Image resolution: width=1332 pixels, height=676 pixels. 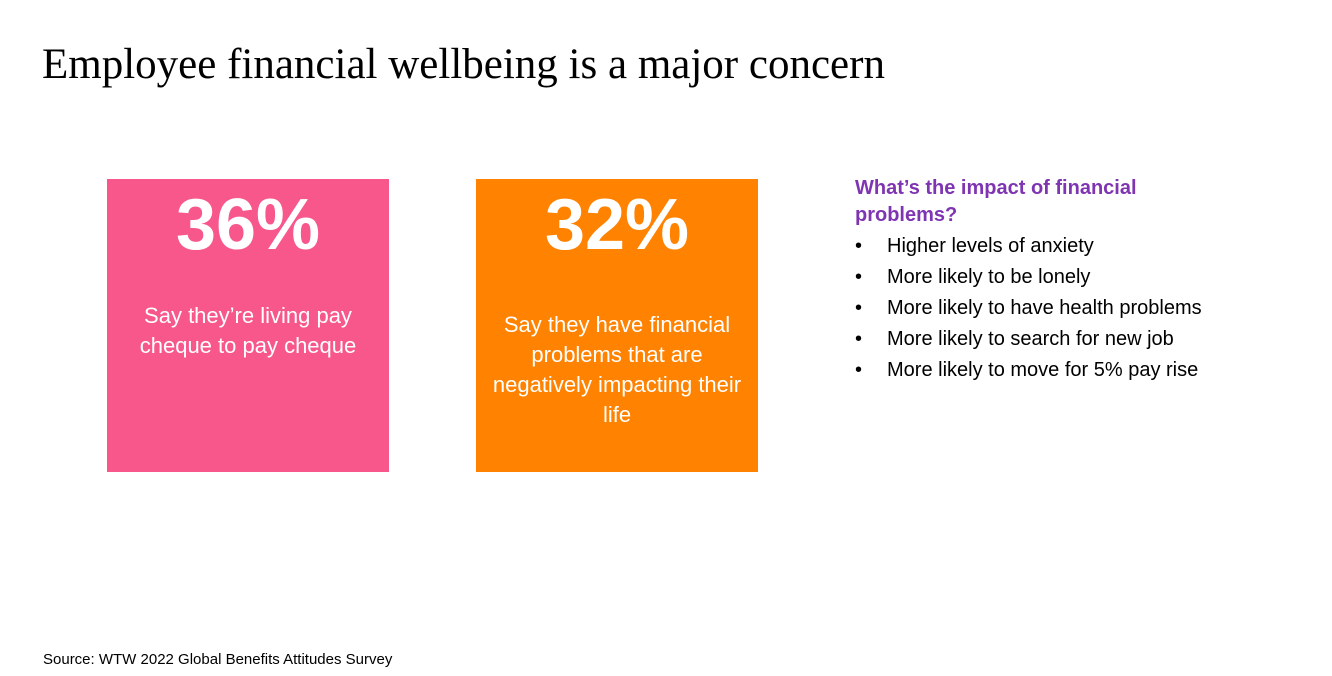 What do you see at coordinates (996, 201) in the screenshot?
I see `impact-heading: What’s the impact of financial problems?` at bounding box center [996, 201].